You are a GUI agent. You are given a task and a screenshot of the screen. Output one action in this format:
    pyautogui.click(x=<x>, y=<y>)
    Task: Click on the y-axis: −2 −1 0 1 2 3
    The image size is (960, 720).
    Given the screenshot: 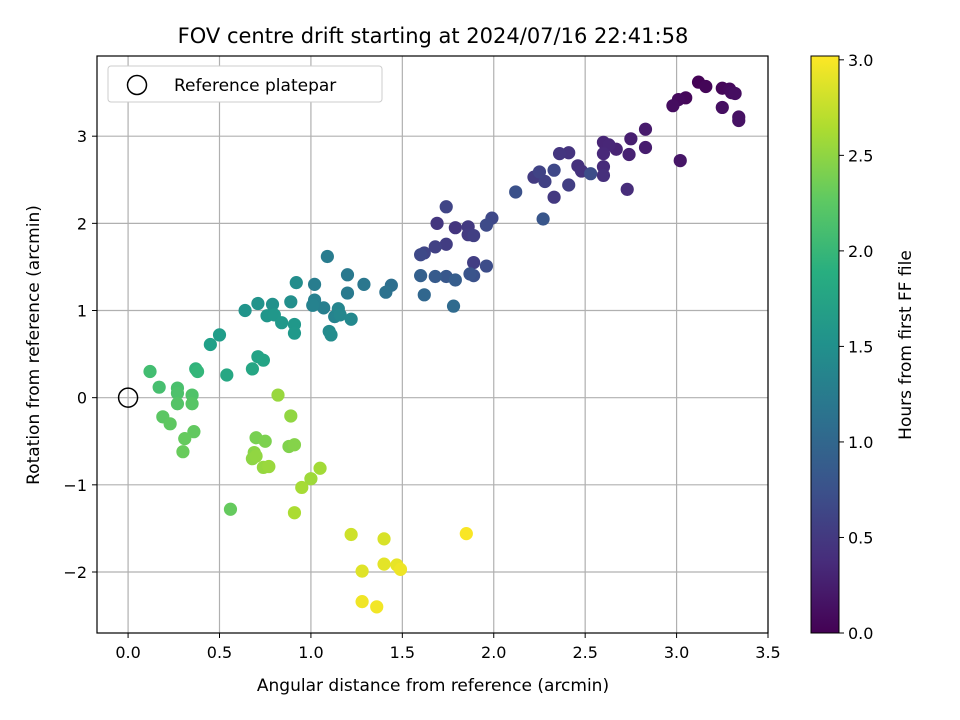 What is the action you would take?
    pyautogui.click(x=80, y=354)
    